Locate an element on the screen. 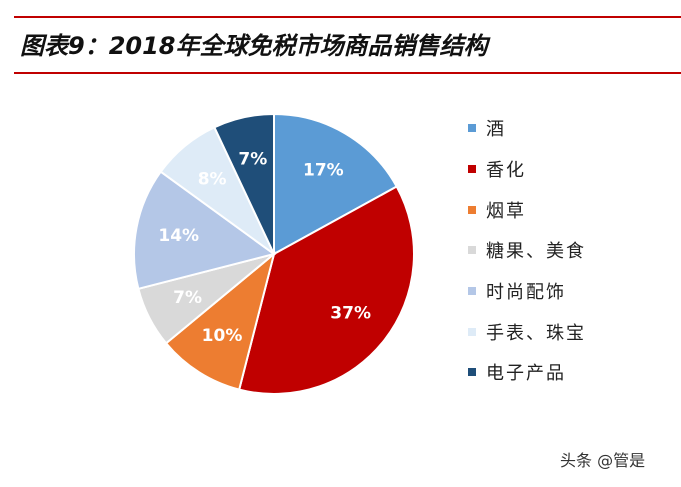 The height and width of the screenshot is (487, 681). legend-item: 糖果、美食 is located at coordinates (527, 250).